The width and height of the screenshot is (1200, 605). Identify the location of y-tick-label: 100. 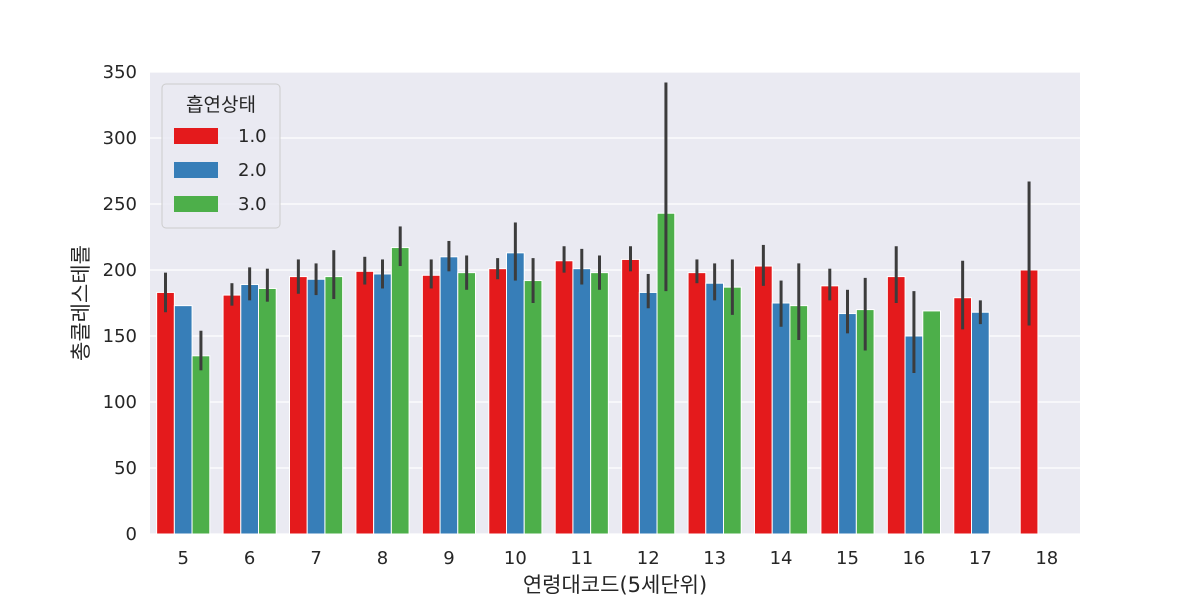
(120, 402).